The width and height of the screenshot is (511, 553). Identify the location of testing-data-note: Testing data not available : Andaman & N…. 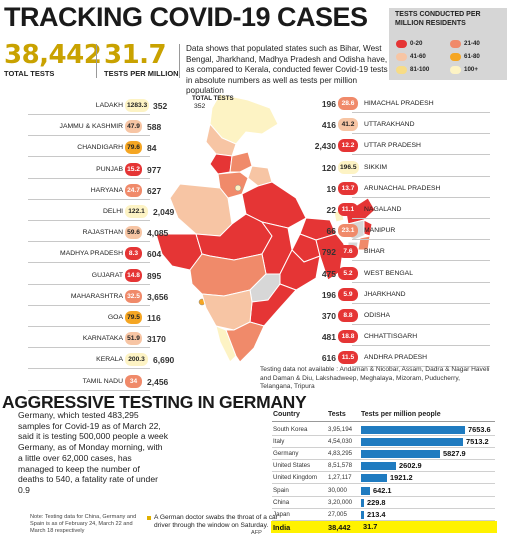
(375, 378).